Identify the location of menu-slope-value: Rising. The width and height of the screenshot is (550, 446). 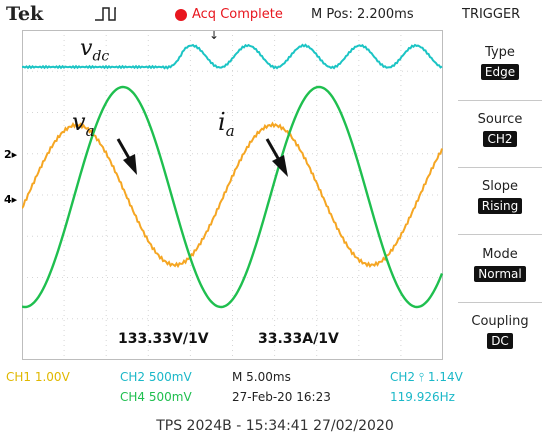
(500, 206).